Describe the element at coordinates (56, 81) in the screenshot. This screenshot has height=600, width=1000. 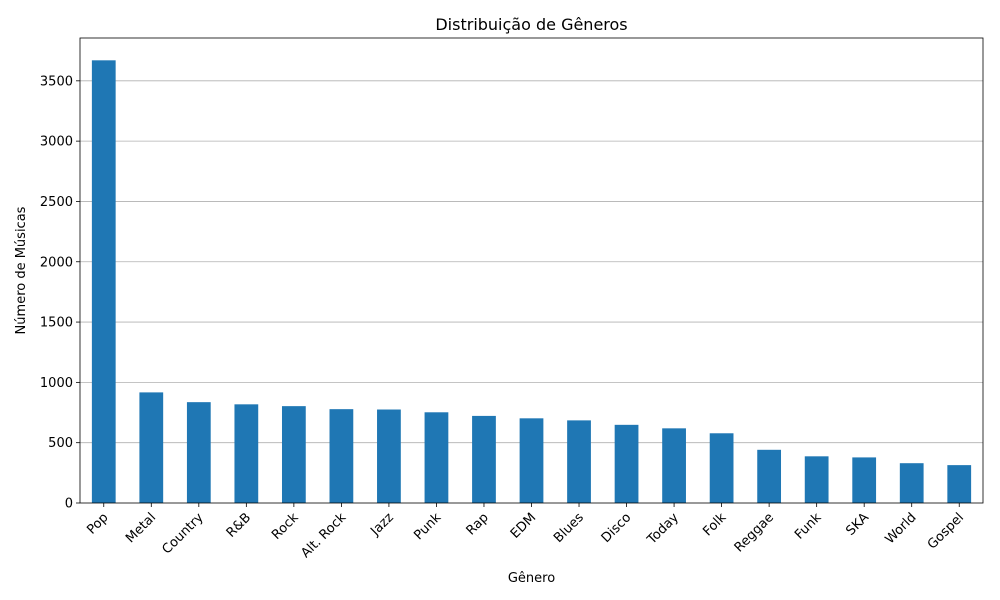
I see `y-tick-label: 3500` at that location.